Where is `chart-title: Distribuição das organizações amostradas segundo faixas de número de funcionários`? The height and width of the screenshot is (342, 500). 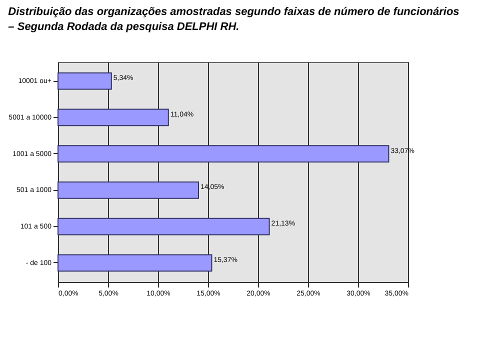 chart-title: Distribuição das organizações amostradas segundo faixas de número de funcionários is located at coordinates (234, 12).